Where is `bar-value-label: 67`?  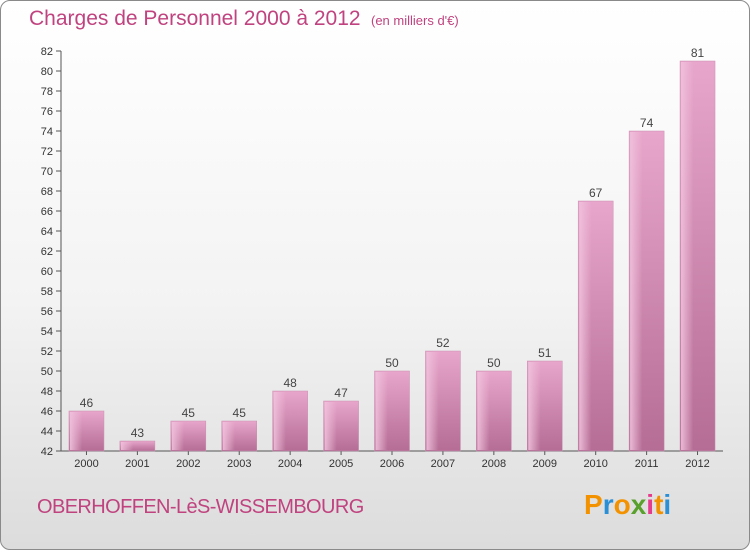
bar-value-label: 67 is located at coordinates (596, 193).